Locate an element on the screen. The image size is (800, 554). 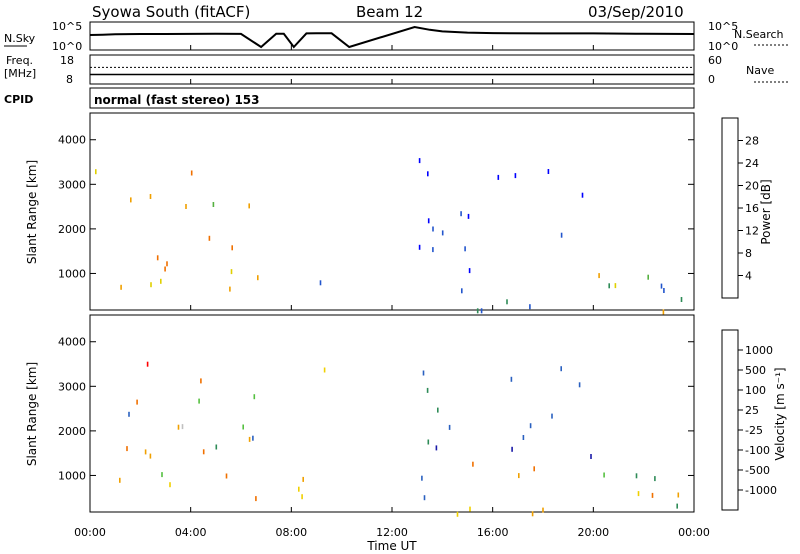
freq-series is located at coordinates (392, 71).